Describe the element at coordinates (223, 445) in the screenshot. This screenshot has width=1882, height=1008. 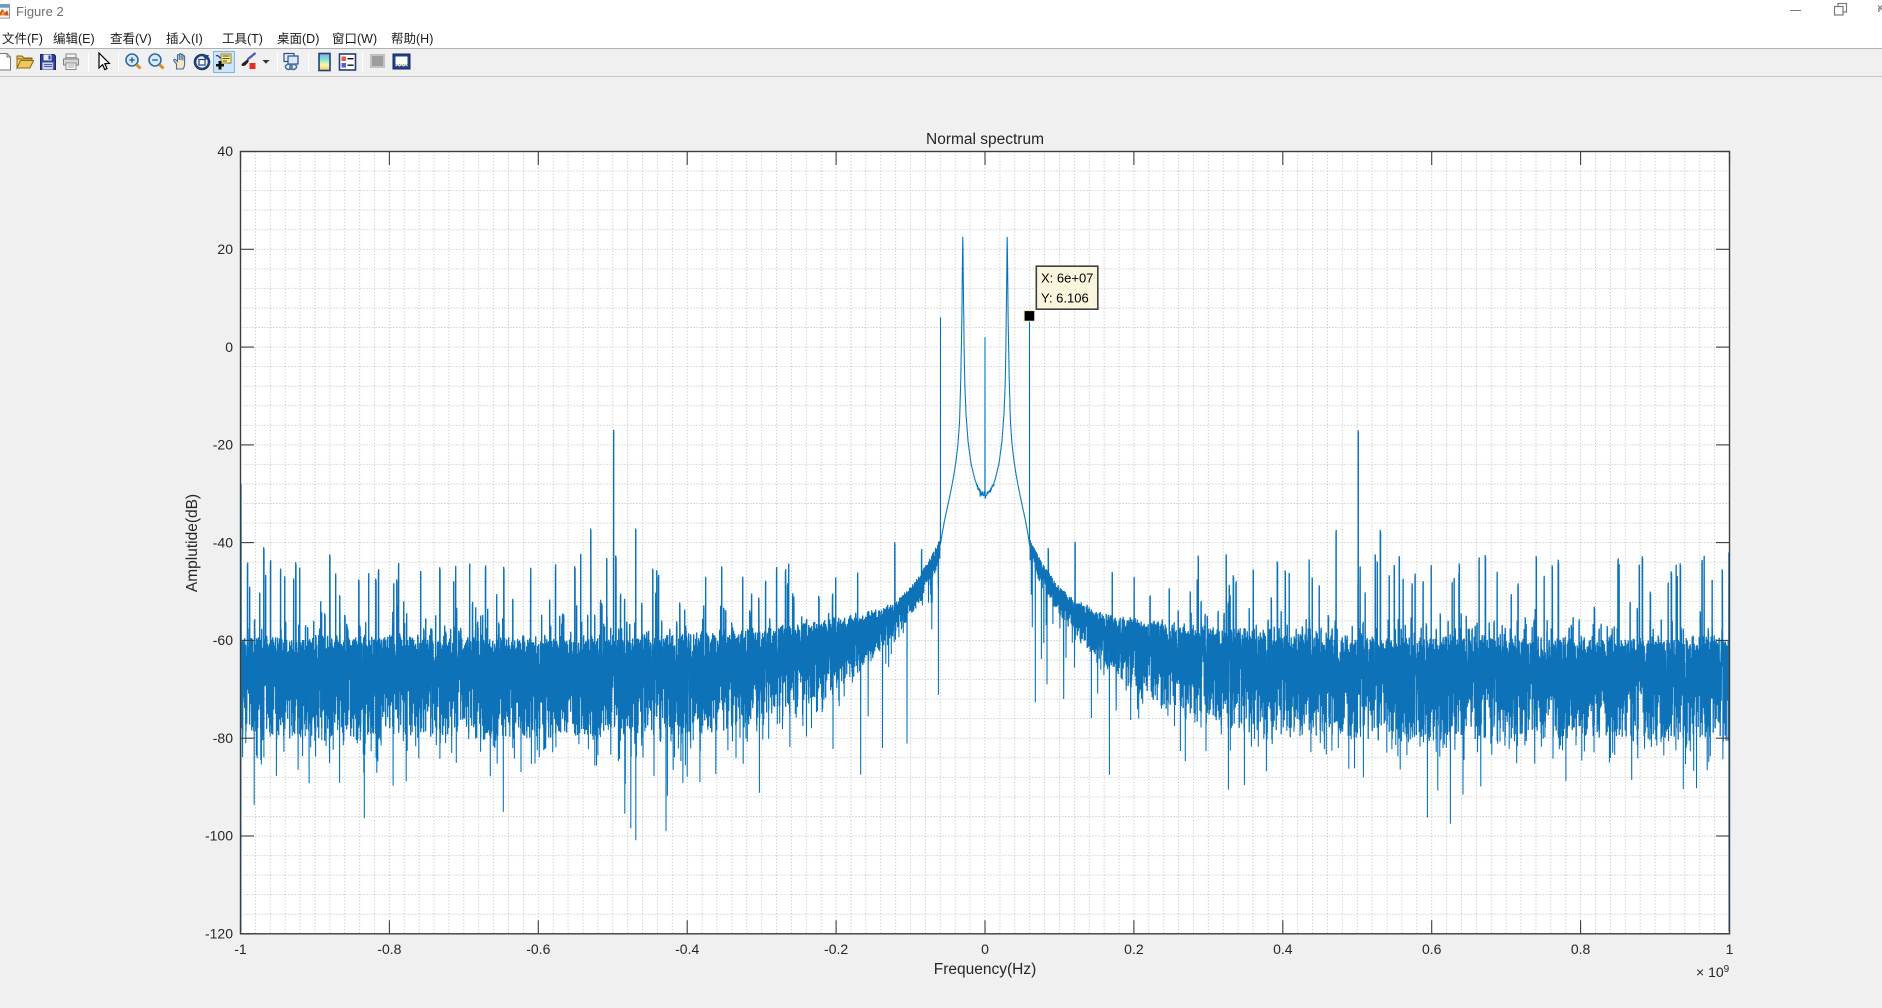
I see `svg-text: -20` at that location.